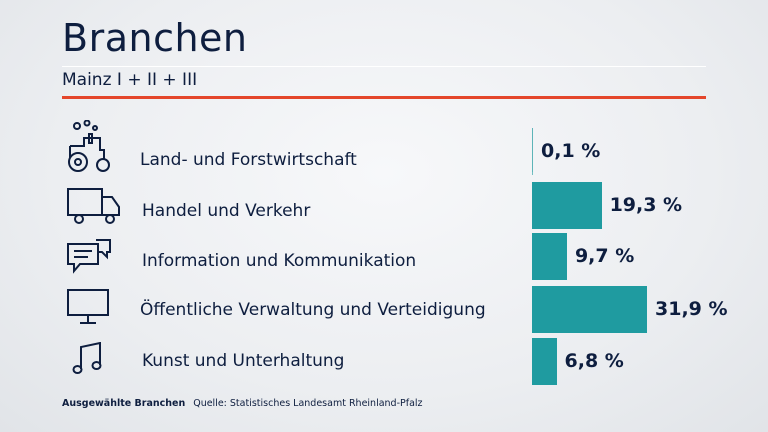 Image resolution: width=768 pixels, height=432 pixels. Describe the element at coordinates (279, 261) in the screenshot. I see `category-label: Information und Kommunikation` at that location.